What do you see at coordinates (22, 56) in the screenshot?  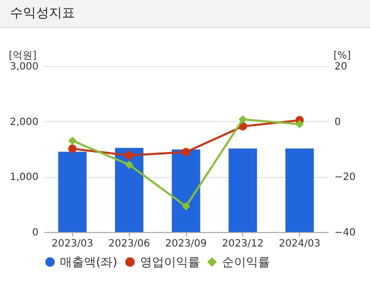 I see `y-axis-title: [억원]` at bounding box center [22, 56].